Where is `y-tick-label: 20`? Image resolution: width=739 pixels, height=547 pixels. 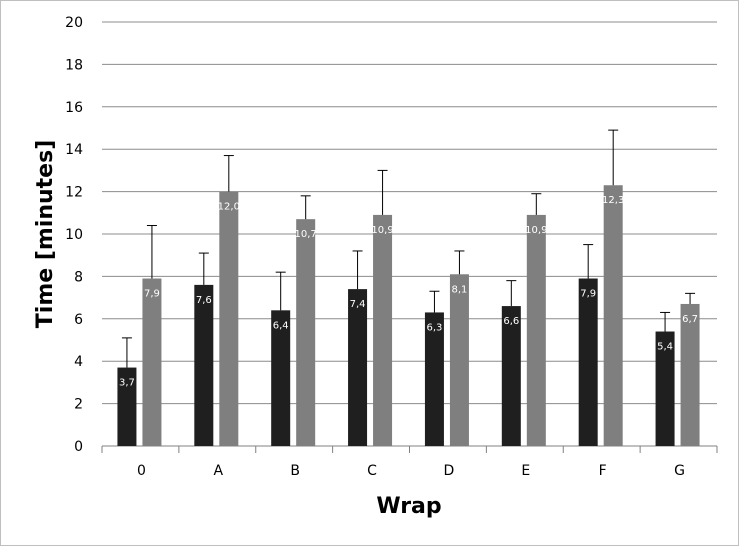
y-tick-label: 20 is located at coordinates (74, 23).